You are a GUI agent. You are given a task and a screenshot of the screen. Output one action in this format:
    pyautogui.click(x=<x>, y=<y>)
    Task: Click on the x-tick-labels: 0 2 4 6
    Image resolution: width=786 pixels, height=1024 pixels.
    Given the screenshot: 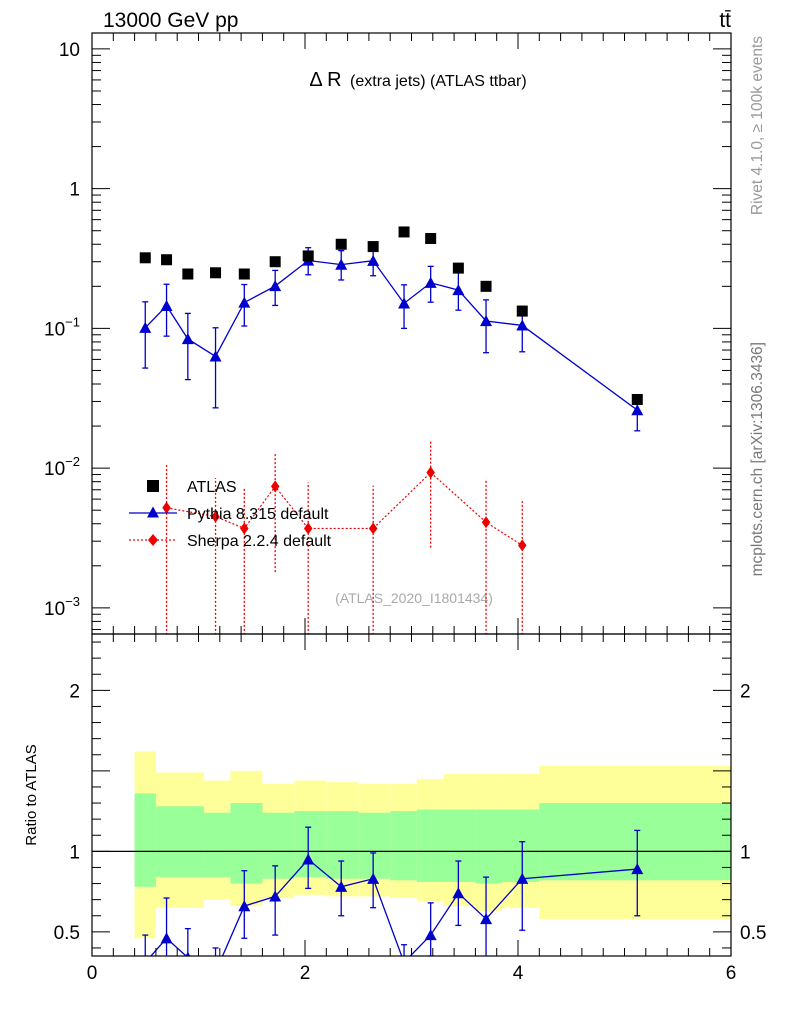 What is the action you would take?
    pyautogui.click(x=412, y=973)
    